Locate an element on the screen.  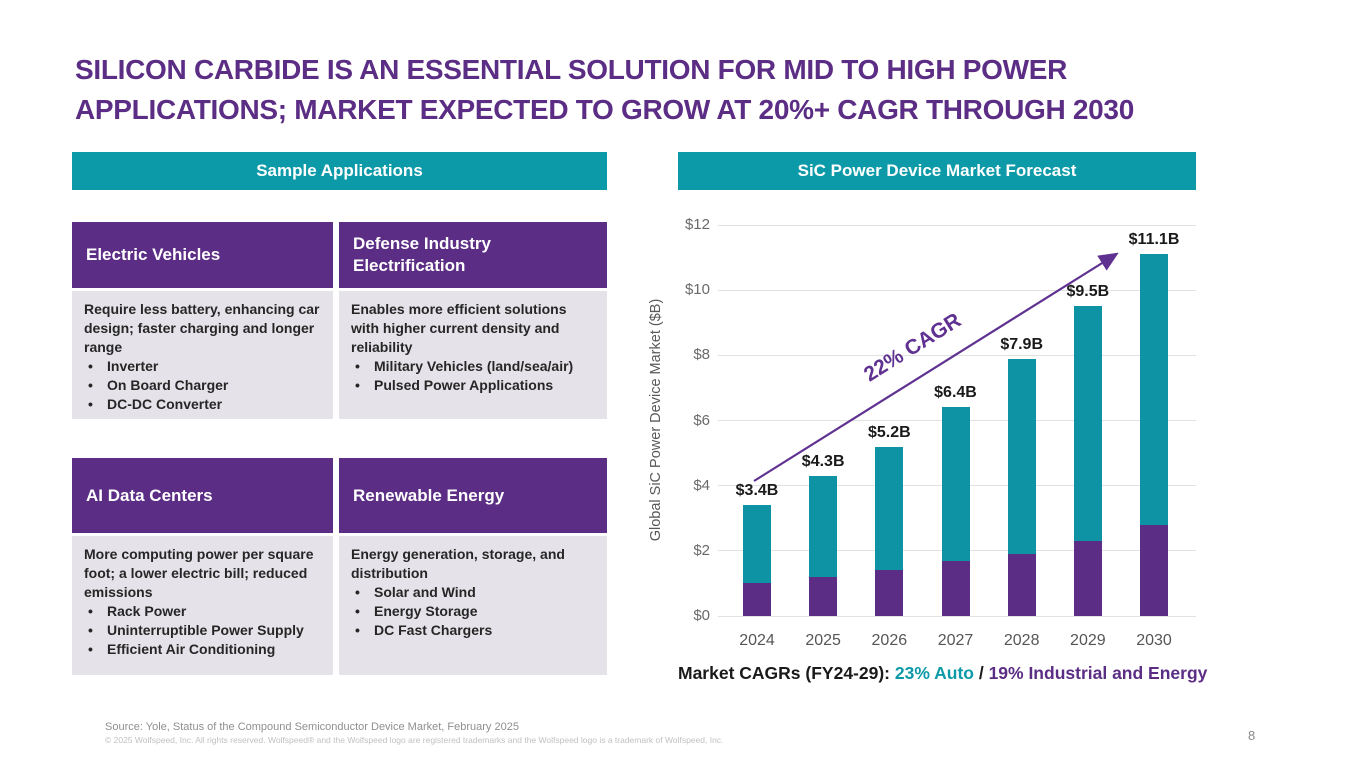
bar-total-label-2026: $5.2B is located at coordinates (889, 432).